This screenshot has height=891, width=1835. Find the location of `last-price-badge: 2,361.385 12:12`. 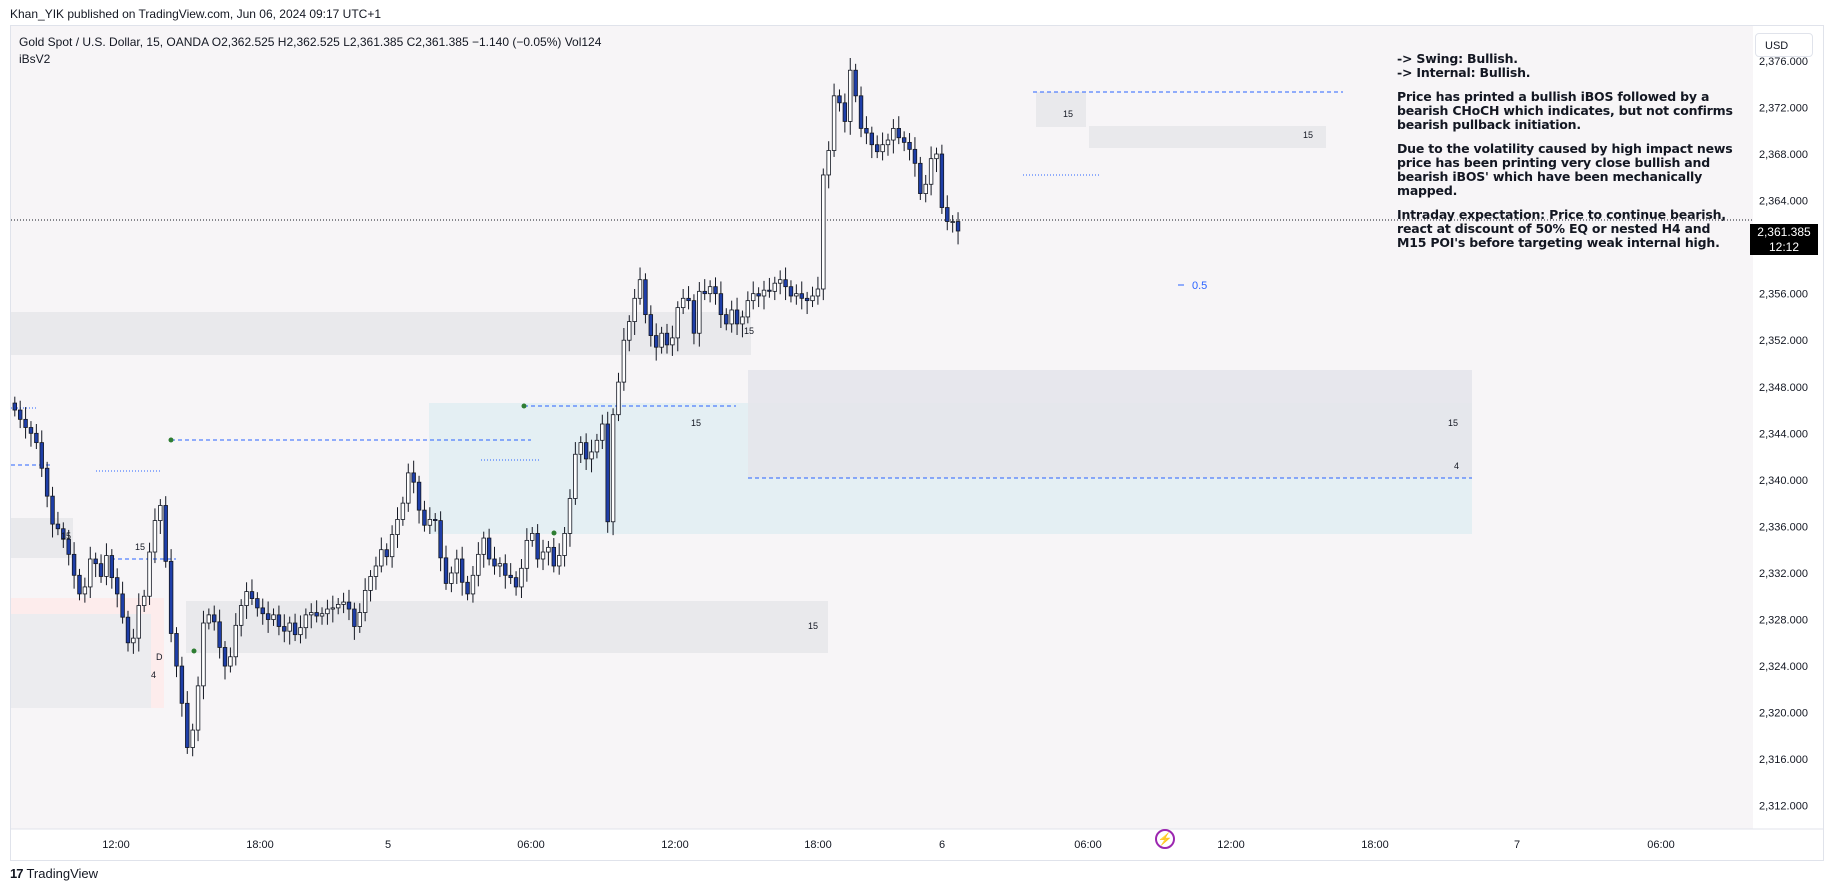

last-price-badge: 2,361.385 12:12 is located at coordinates (1784, 239).